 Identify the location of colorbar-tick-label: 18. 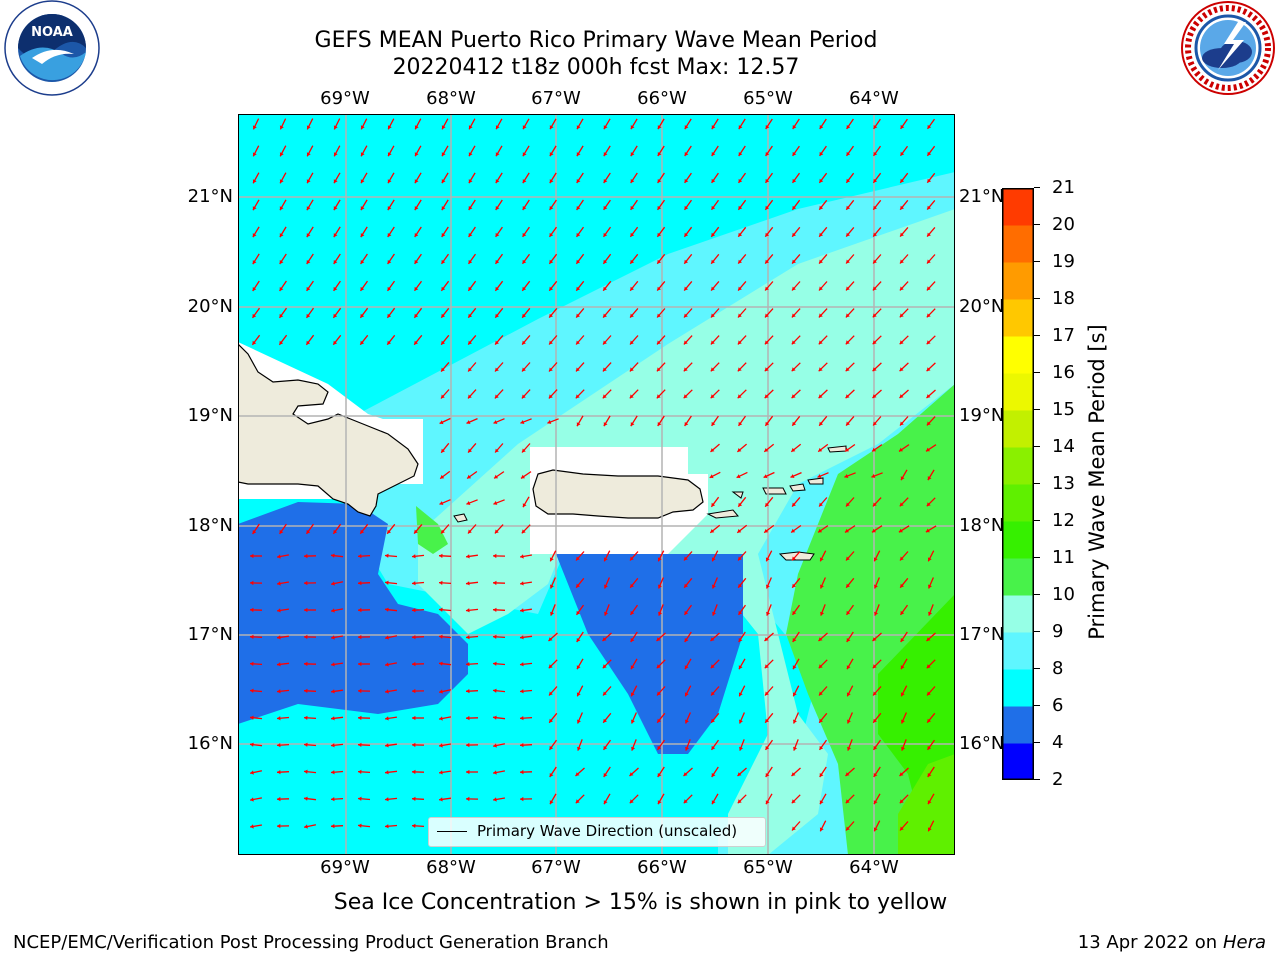
(1063, 298).